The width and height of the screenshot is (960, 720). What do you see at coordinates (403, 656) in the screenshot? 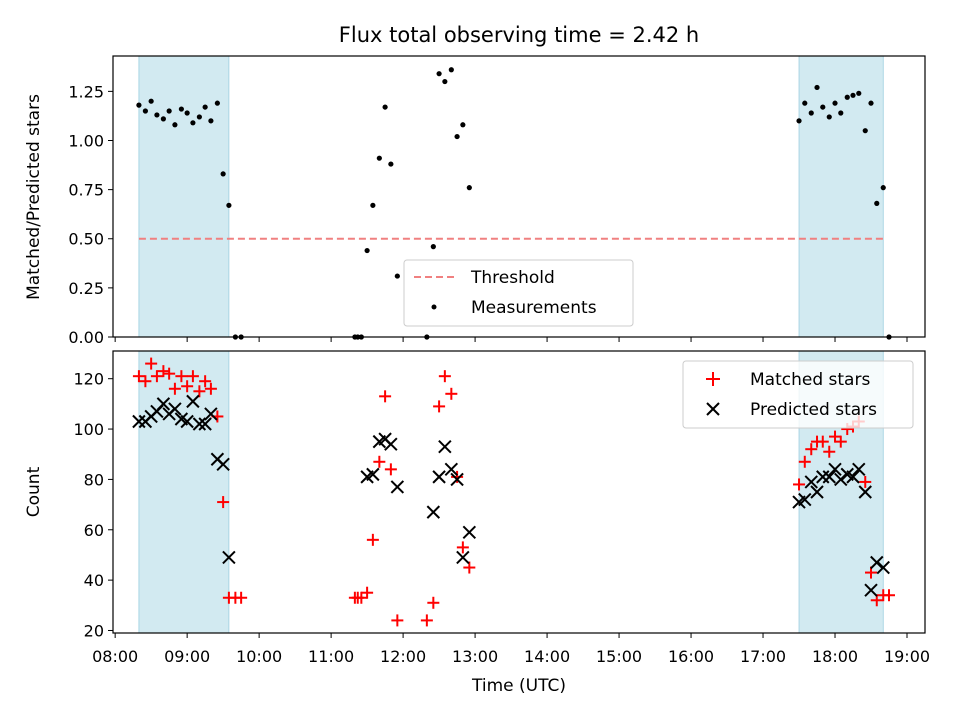
I see `bottom-x-tick-label-4: 12:00` at bounding box center [403, 656].